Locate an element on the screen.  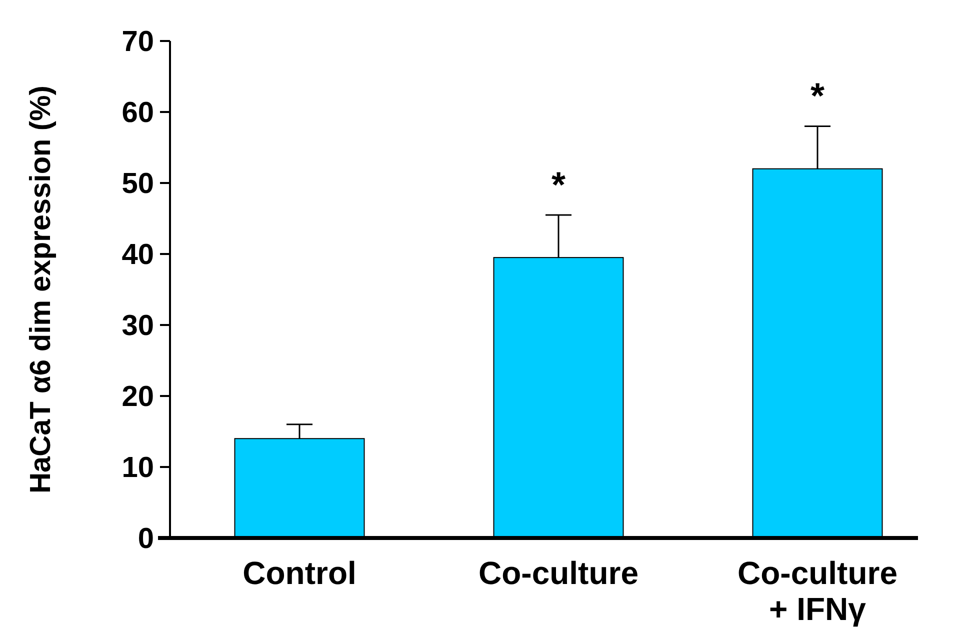
y-tick-label: 60 is located at coordinates (138, 113).